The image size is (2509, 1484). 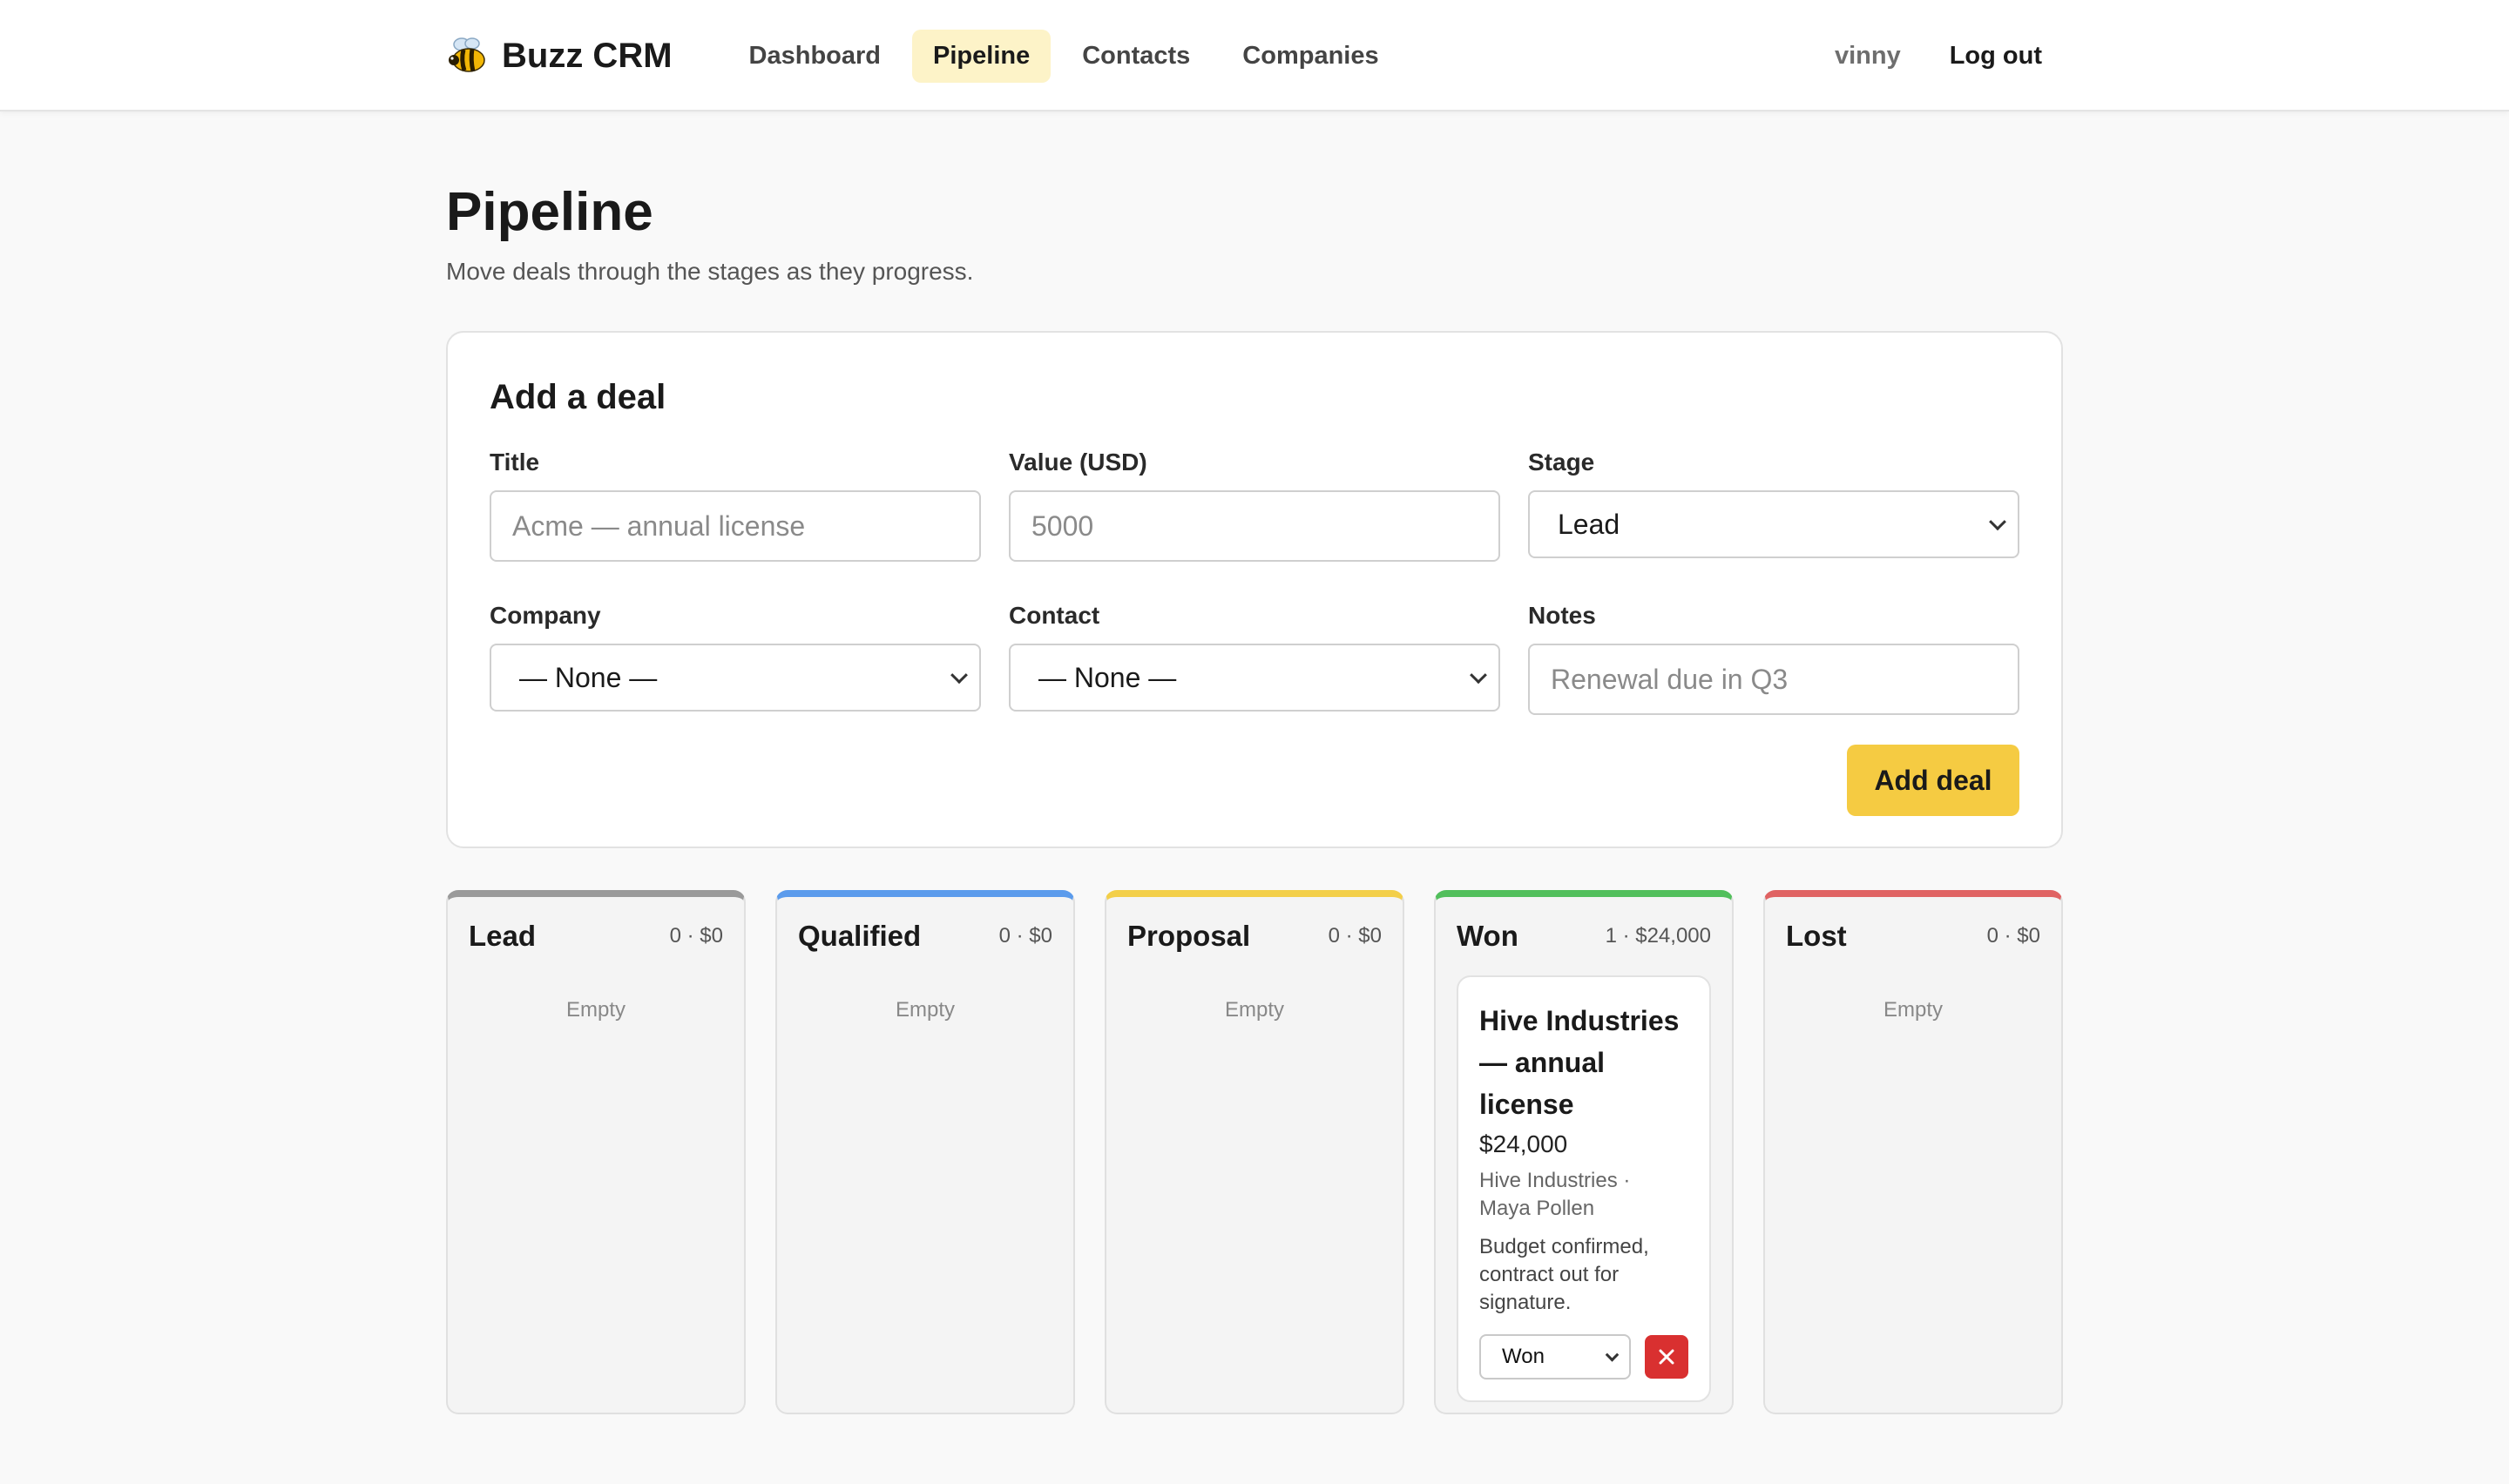 I want to click on nav-dashboard: Dashboard, so click(x=815, y=56).